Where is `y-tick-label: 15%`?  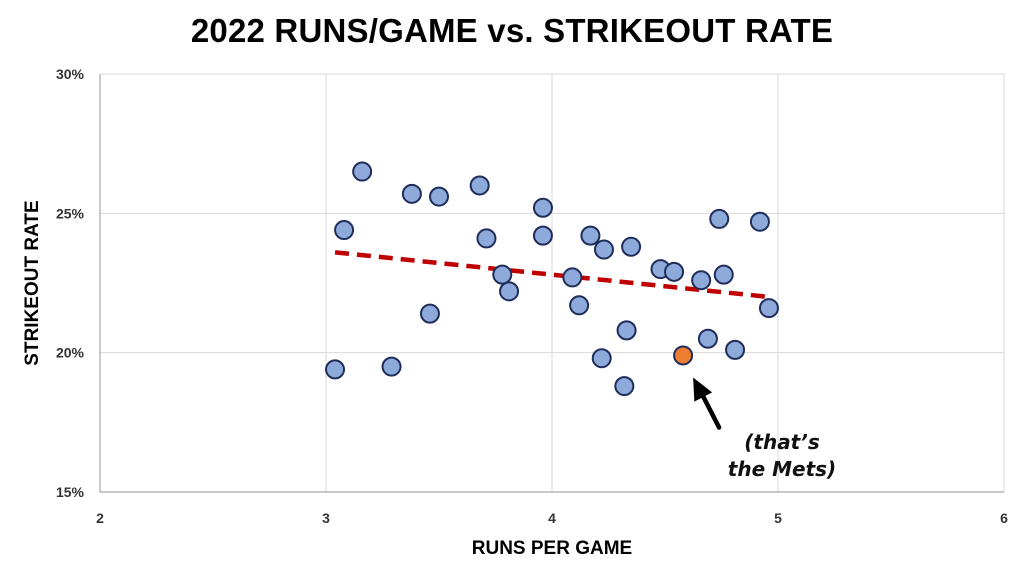
y-tick-label: 15% is located at coordinates (70, 492).